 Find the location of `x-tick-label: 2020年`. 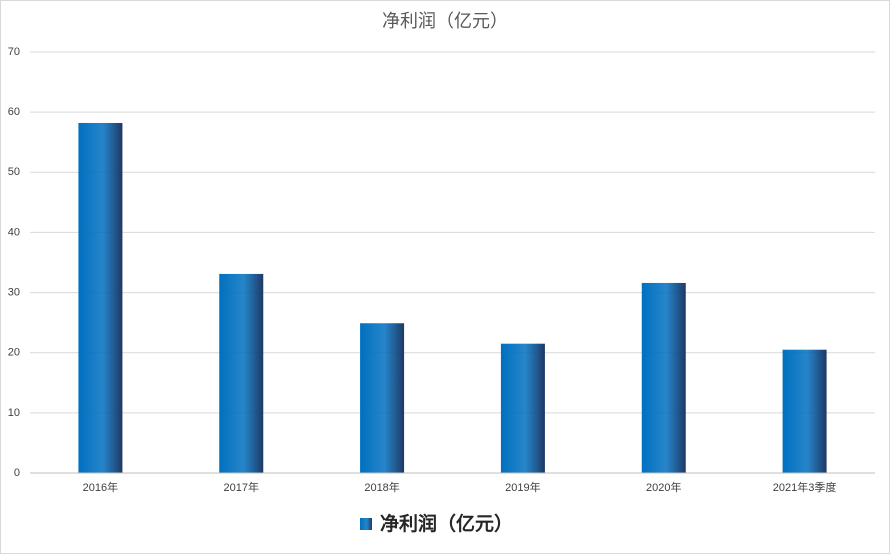

x-tick-label: 2020年 is located at coordinates (663, 487).